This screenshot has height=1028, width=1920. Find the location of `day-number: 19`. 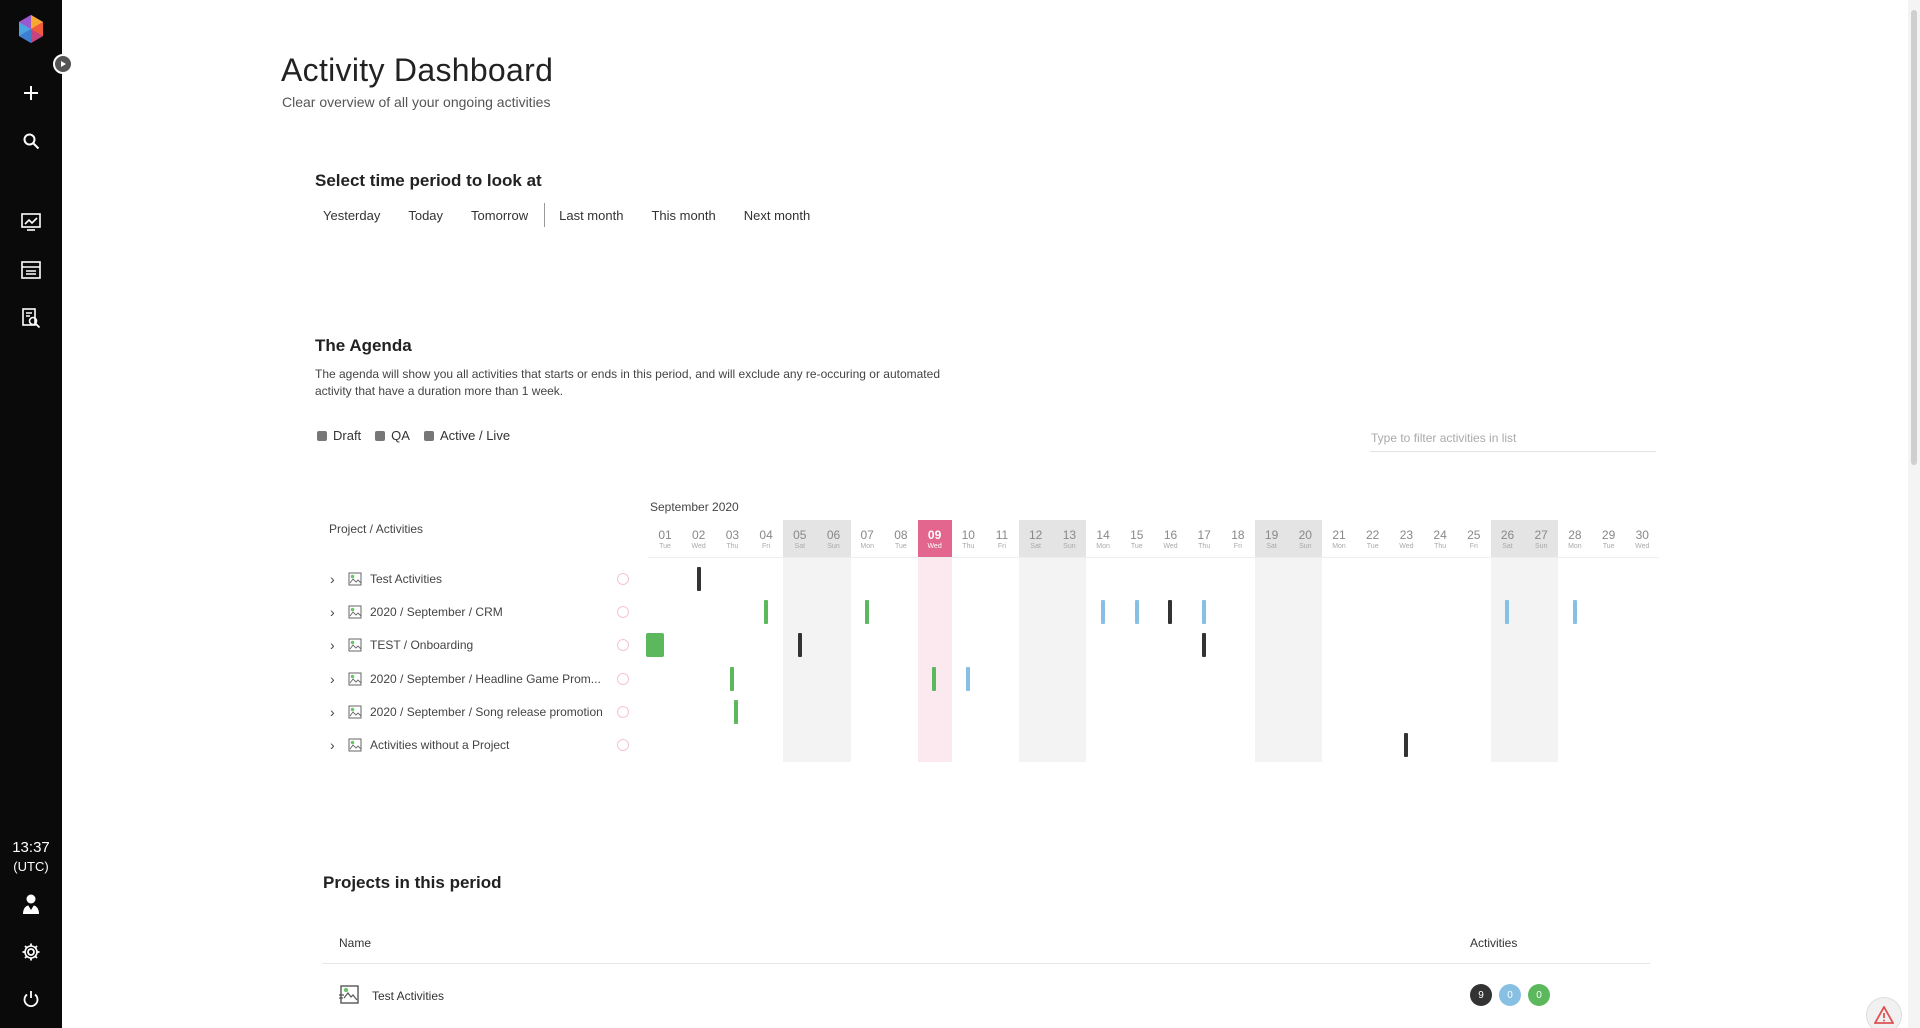

day-number: 19 is located at coordinates (1271, 535).